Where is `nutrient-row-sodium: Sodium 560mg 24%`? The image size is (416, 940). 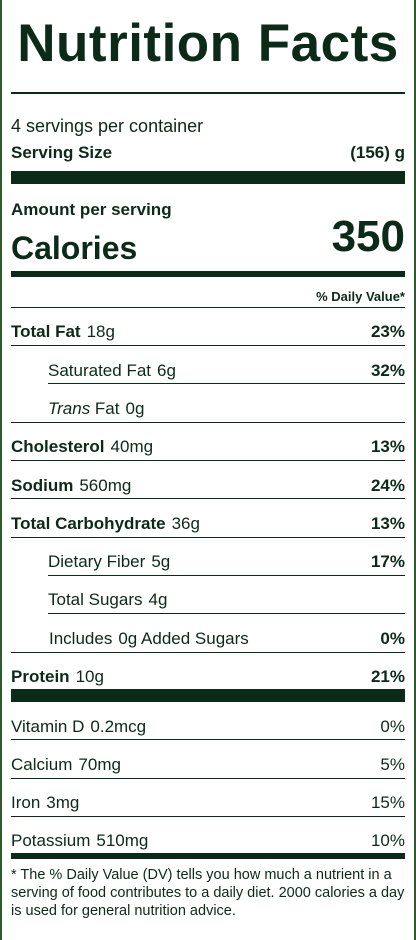 nutrient-row-sodium: Sodium 560mg 24% is located at coordinates (208, 486).